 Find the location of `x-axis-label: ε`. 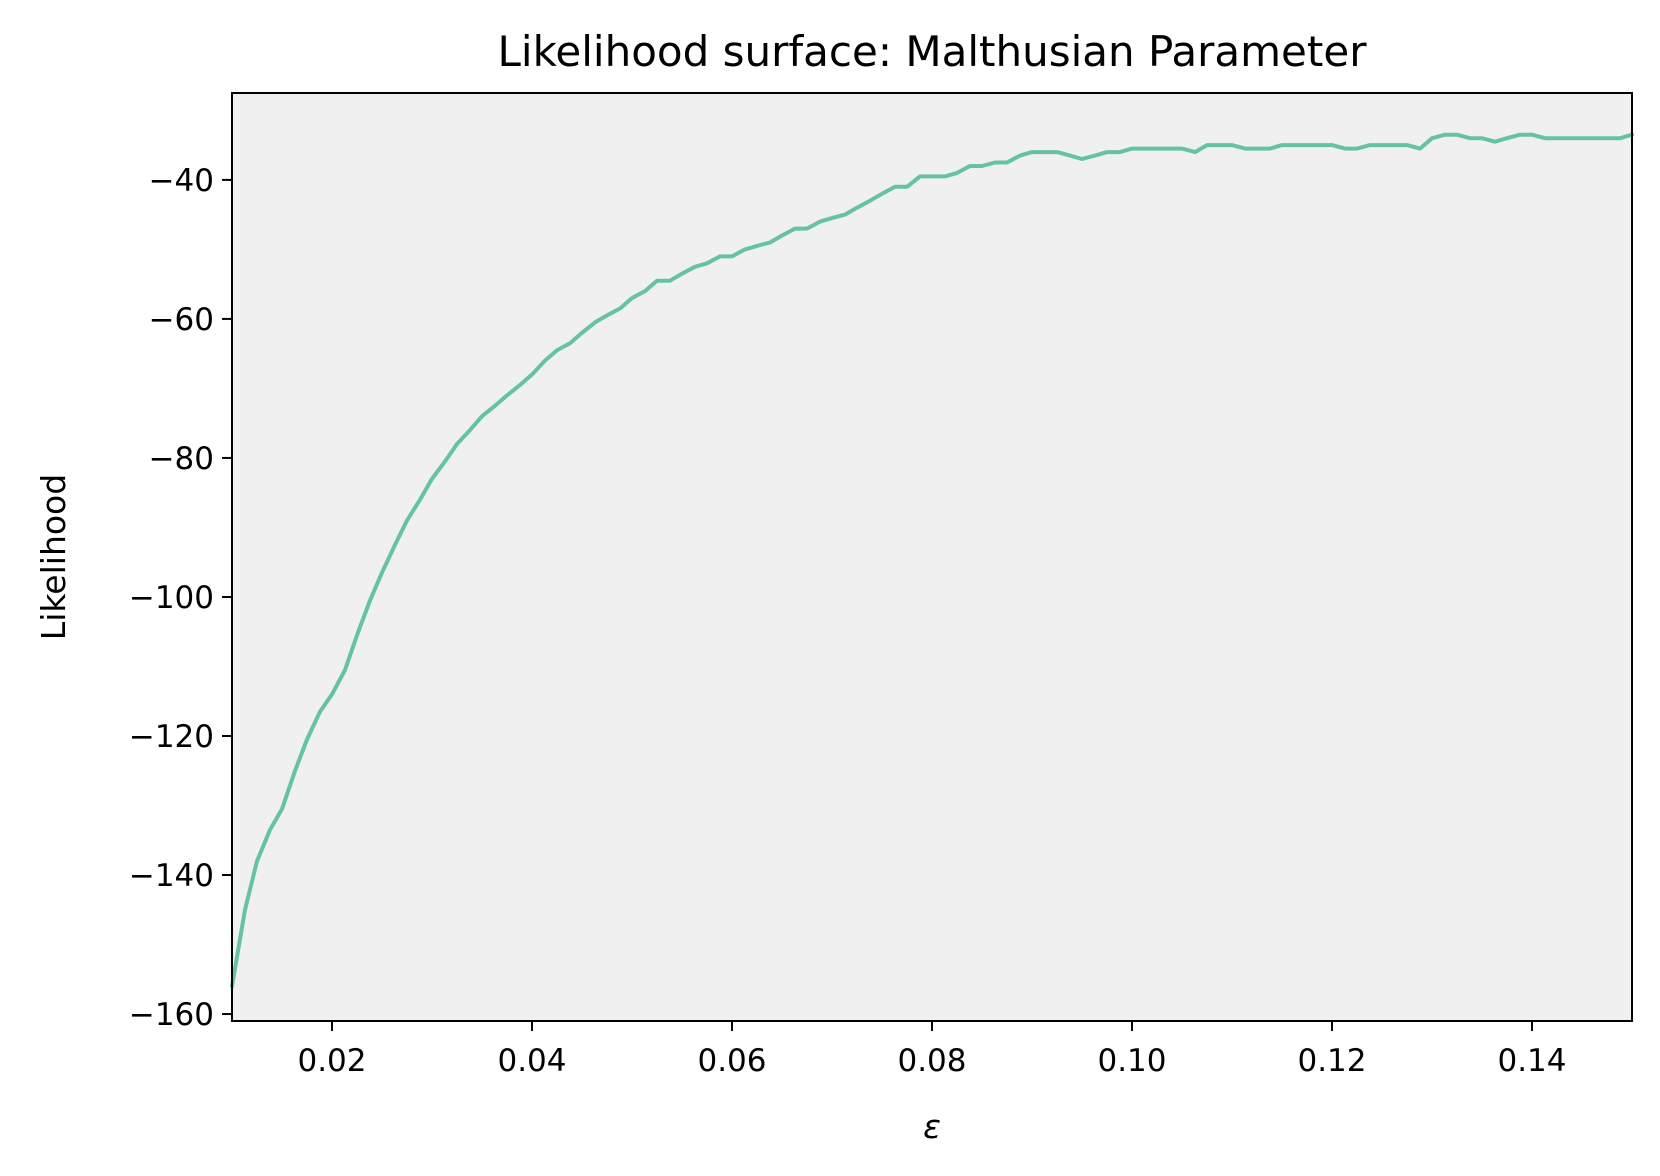

x-axis-label: ε is located at coordinates (932, 1126).